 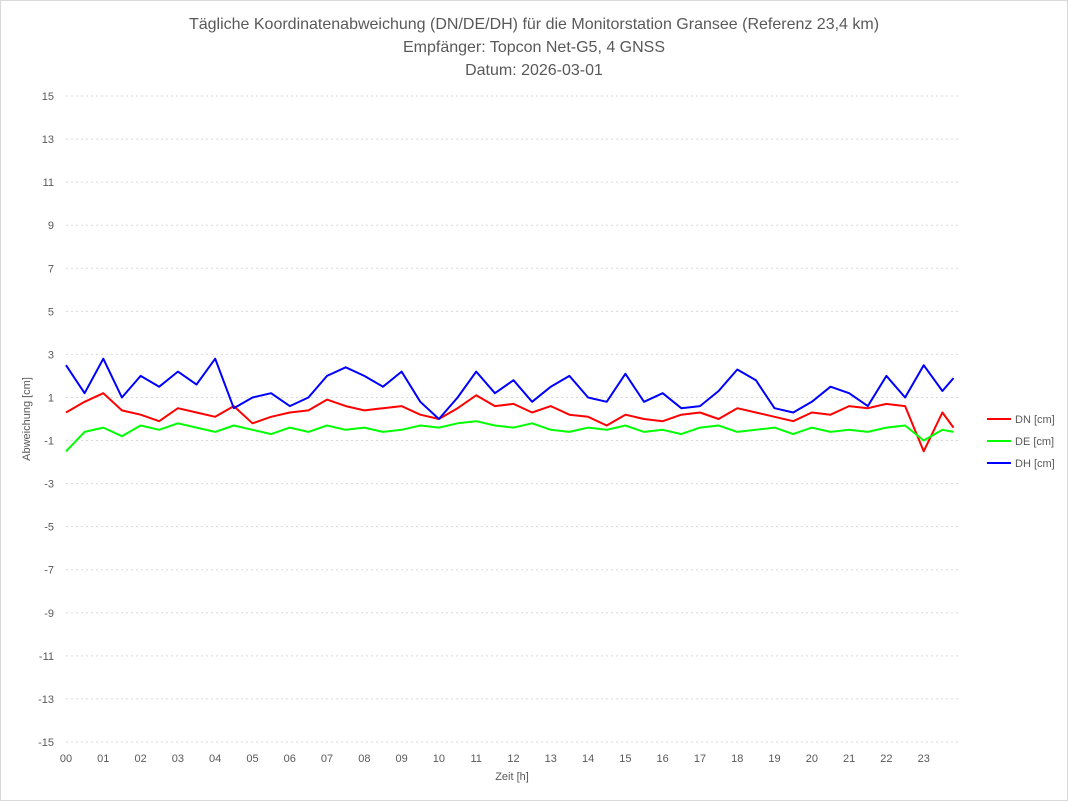 I want to click on chart-legend: DN [cm] DE [cm] DH [cm], so click(x=1021, y=442).